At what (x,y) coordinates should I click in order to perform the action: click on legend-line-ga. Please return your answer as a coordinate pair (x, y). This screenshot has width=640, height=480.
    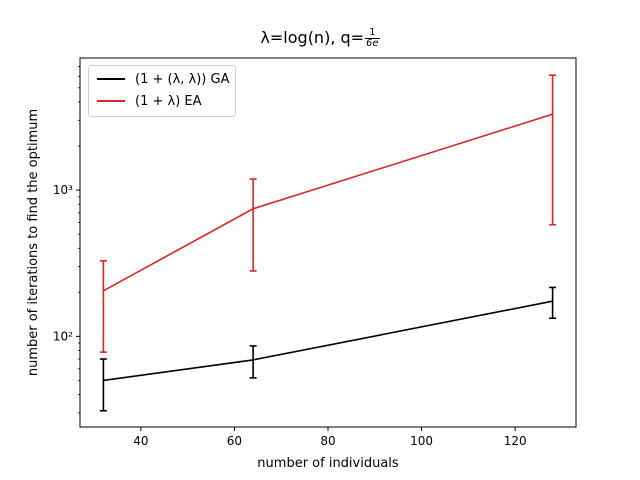
    Looking at the image, I should click on (111, 79).